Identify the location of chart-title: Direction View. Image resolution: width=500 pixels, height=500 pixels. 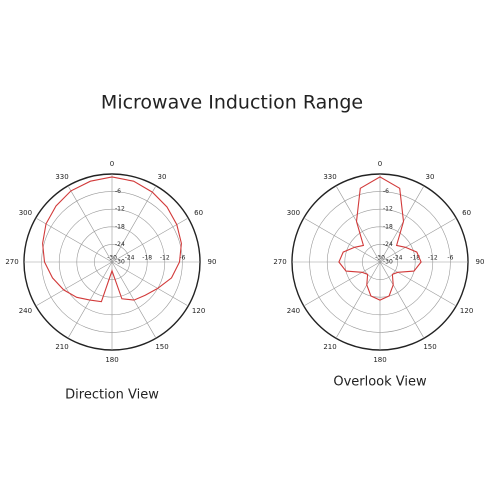
(112, 395).